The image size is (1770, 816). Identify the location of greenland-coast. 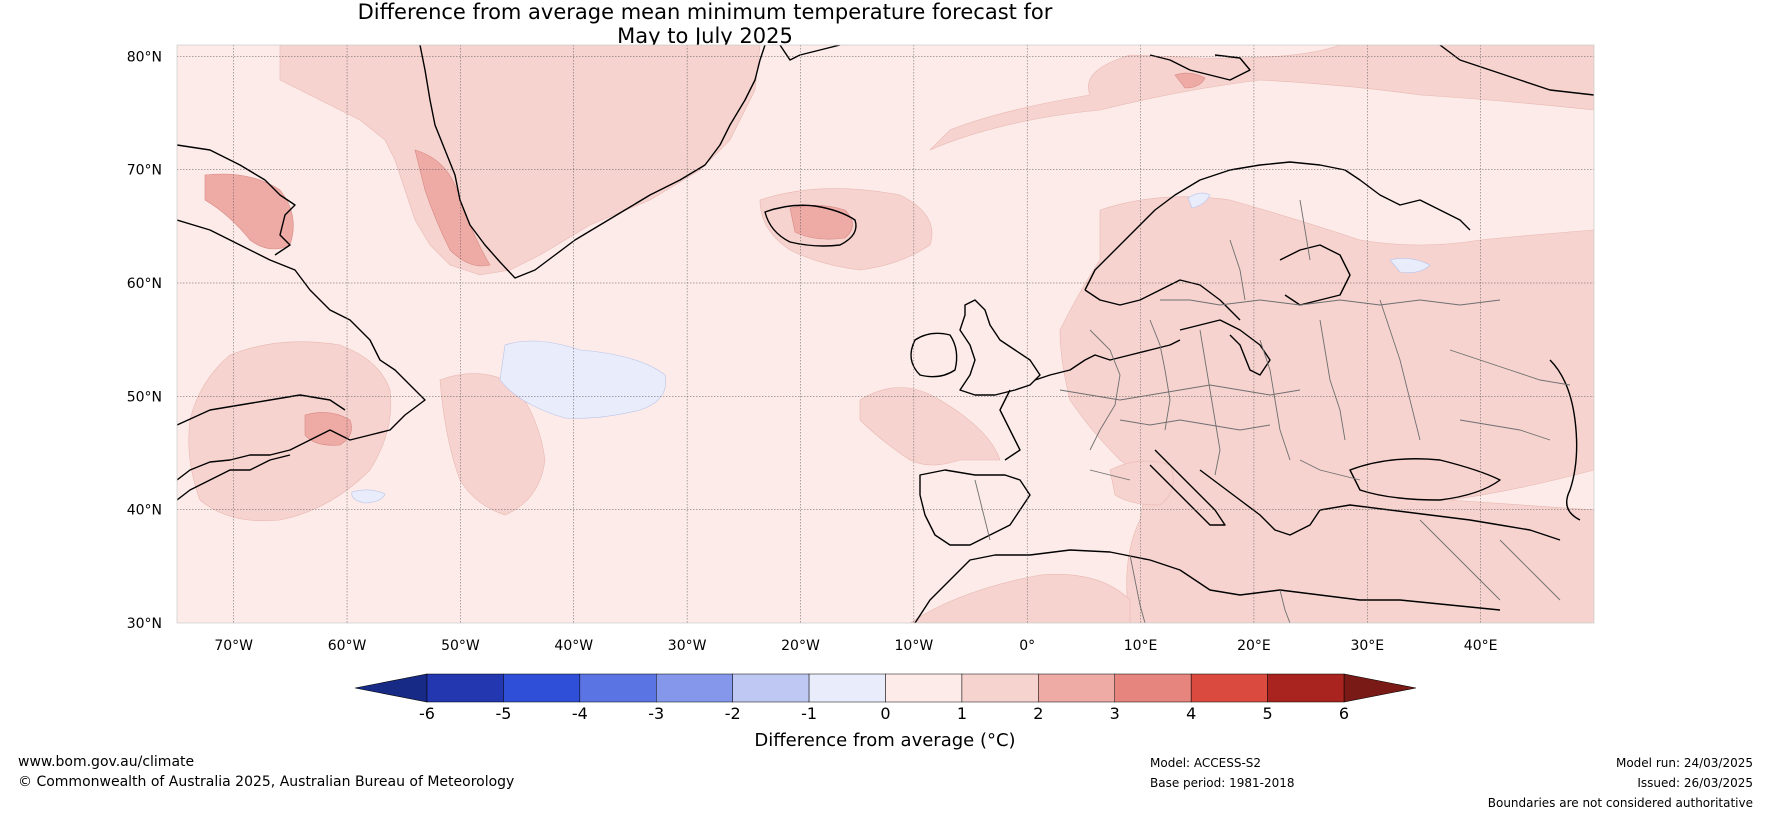
(592, 162).